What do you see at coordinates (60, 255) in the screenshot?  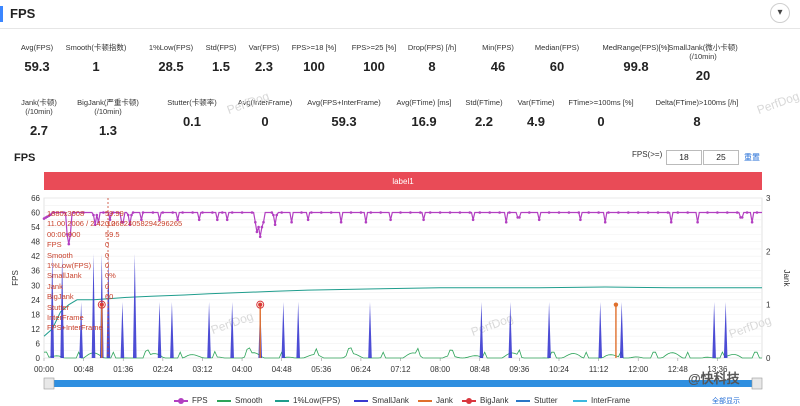 I see `tooltip-label: Smooth` at bounding box center [60, 255].